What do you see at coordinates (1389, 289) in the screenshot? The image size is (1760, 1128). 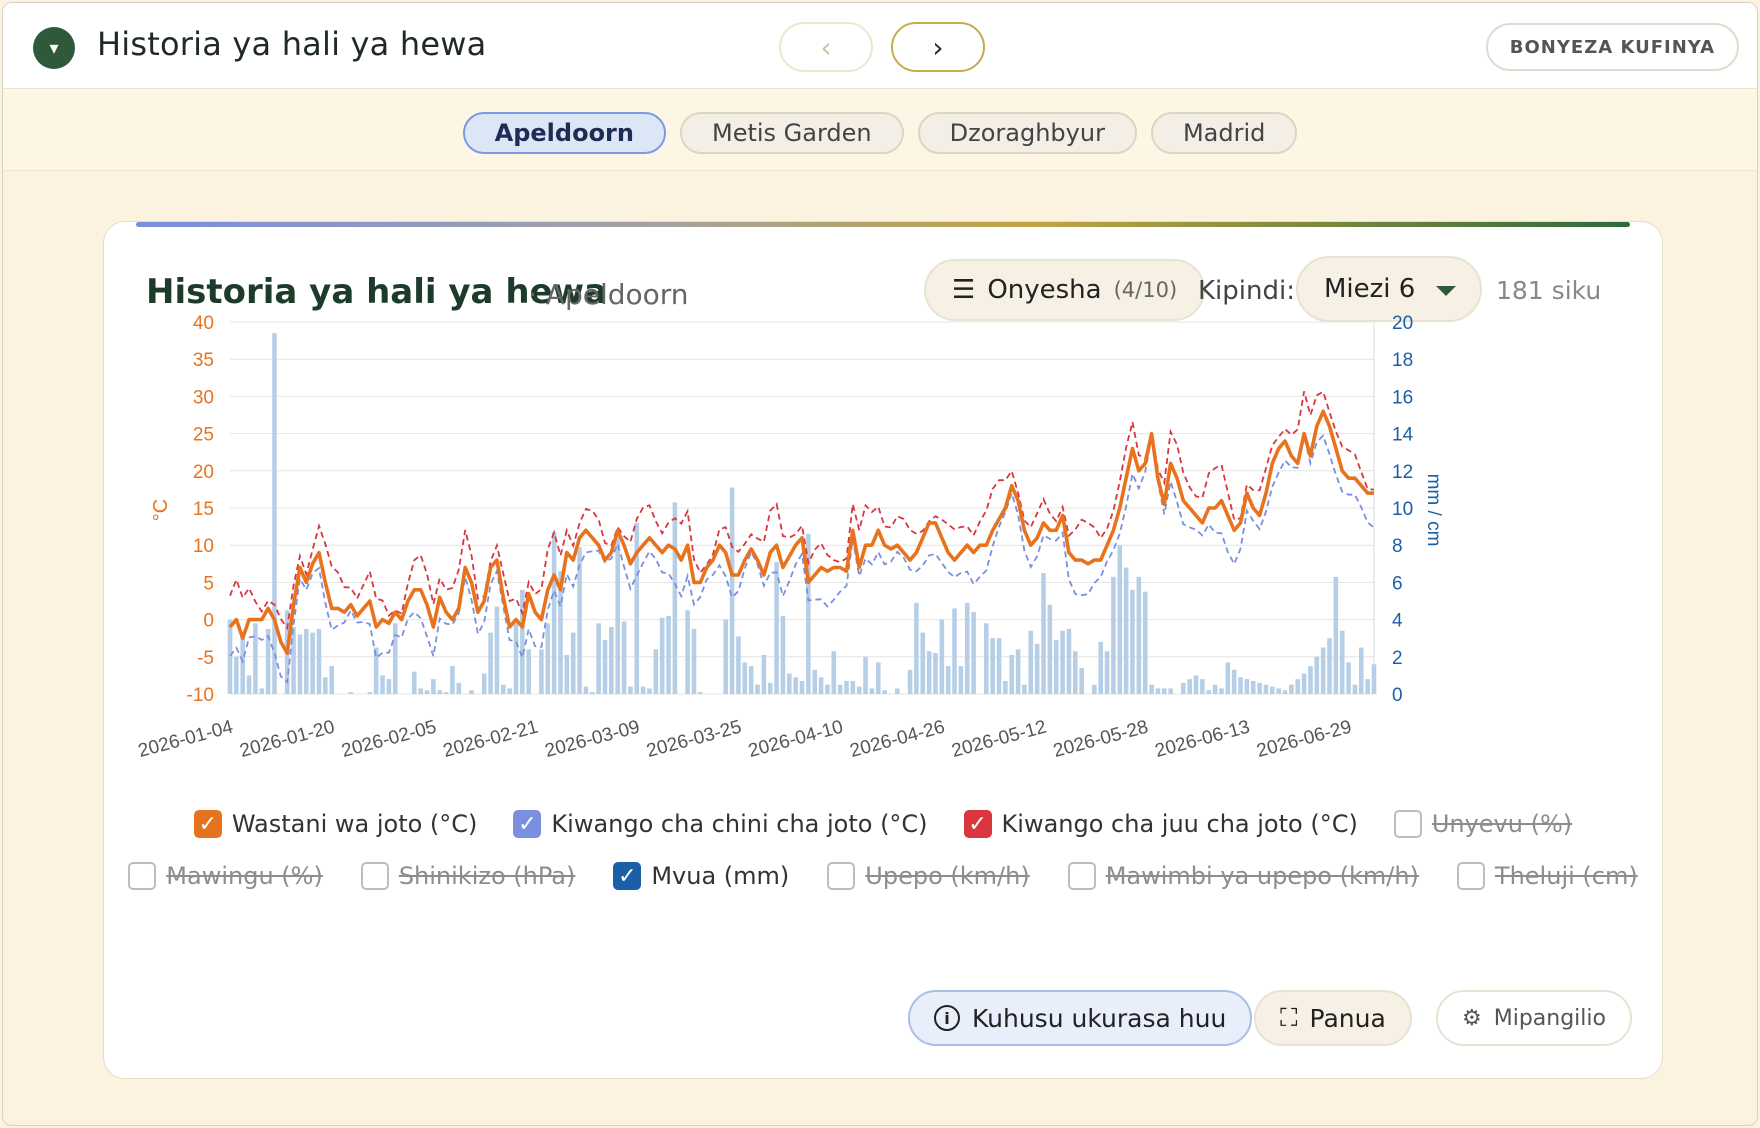 I see `period-select: Miezi 6` at bounding box center [1389, 289].